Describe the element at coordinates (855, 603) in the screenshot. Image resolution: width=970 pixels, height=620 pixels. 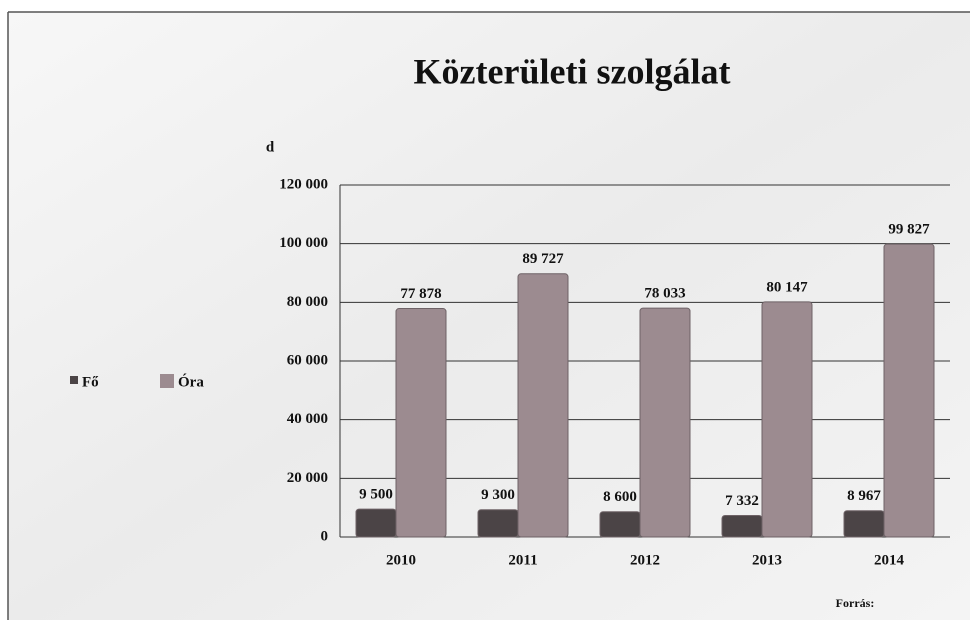
I see `source: Forrás:` at that location.